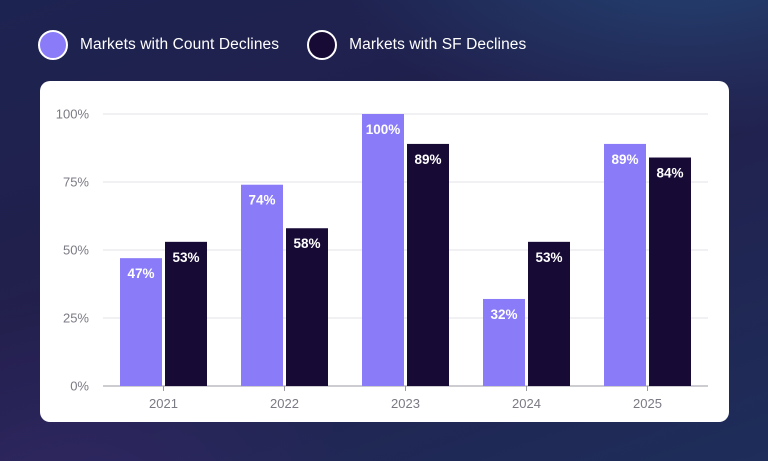 The height and width of the screenshot is (461, 768). I want to click on bar-count-declines-2022, so click(262, 285).